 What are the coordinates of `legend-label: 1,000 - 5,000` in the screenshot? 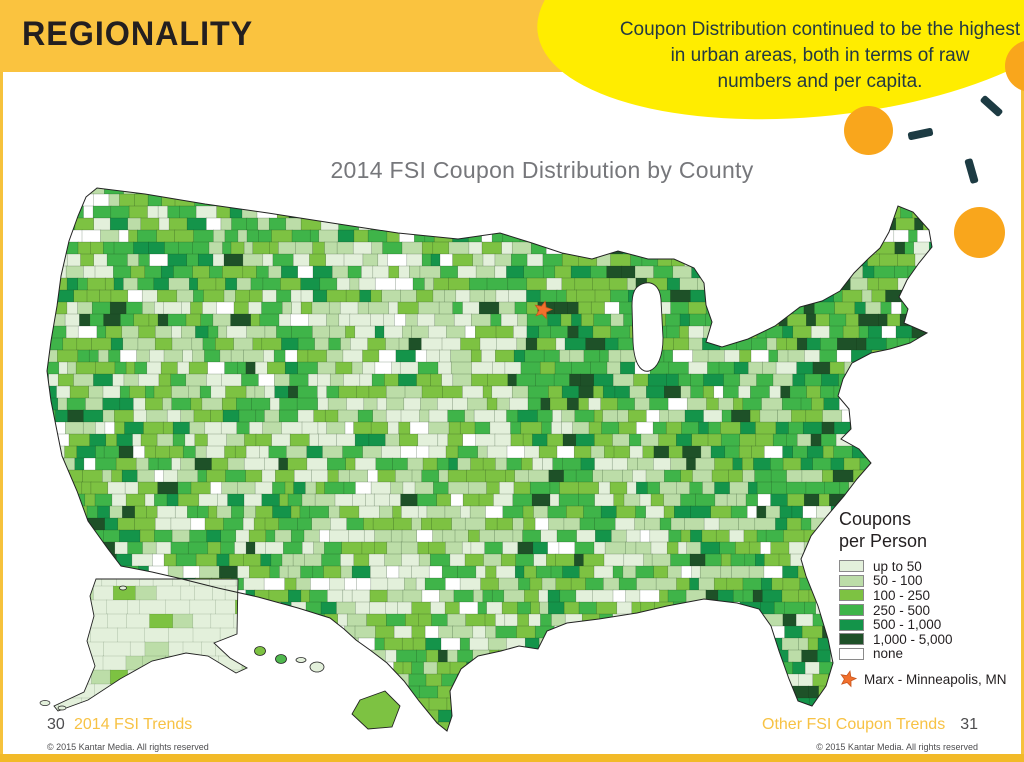 It's located at (913, 639).